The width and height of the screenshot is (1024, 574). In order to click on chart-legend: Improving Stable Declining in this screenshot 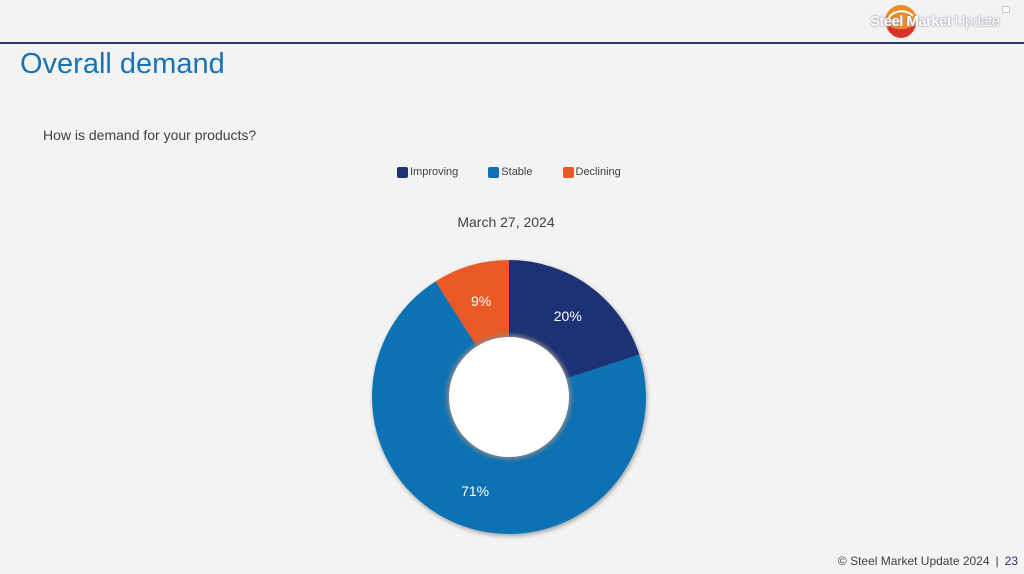, I will do `click(509, 172)`.